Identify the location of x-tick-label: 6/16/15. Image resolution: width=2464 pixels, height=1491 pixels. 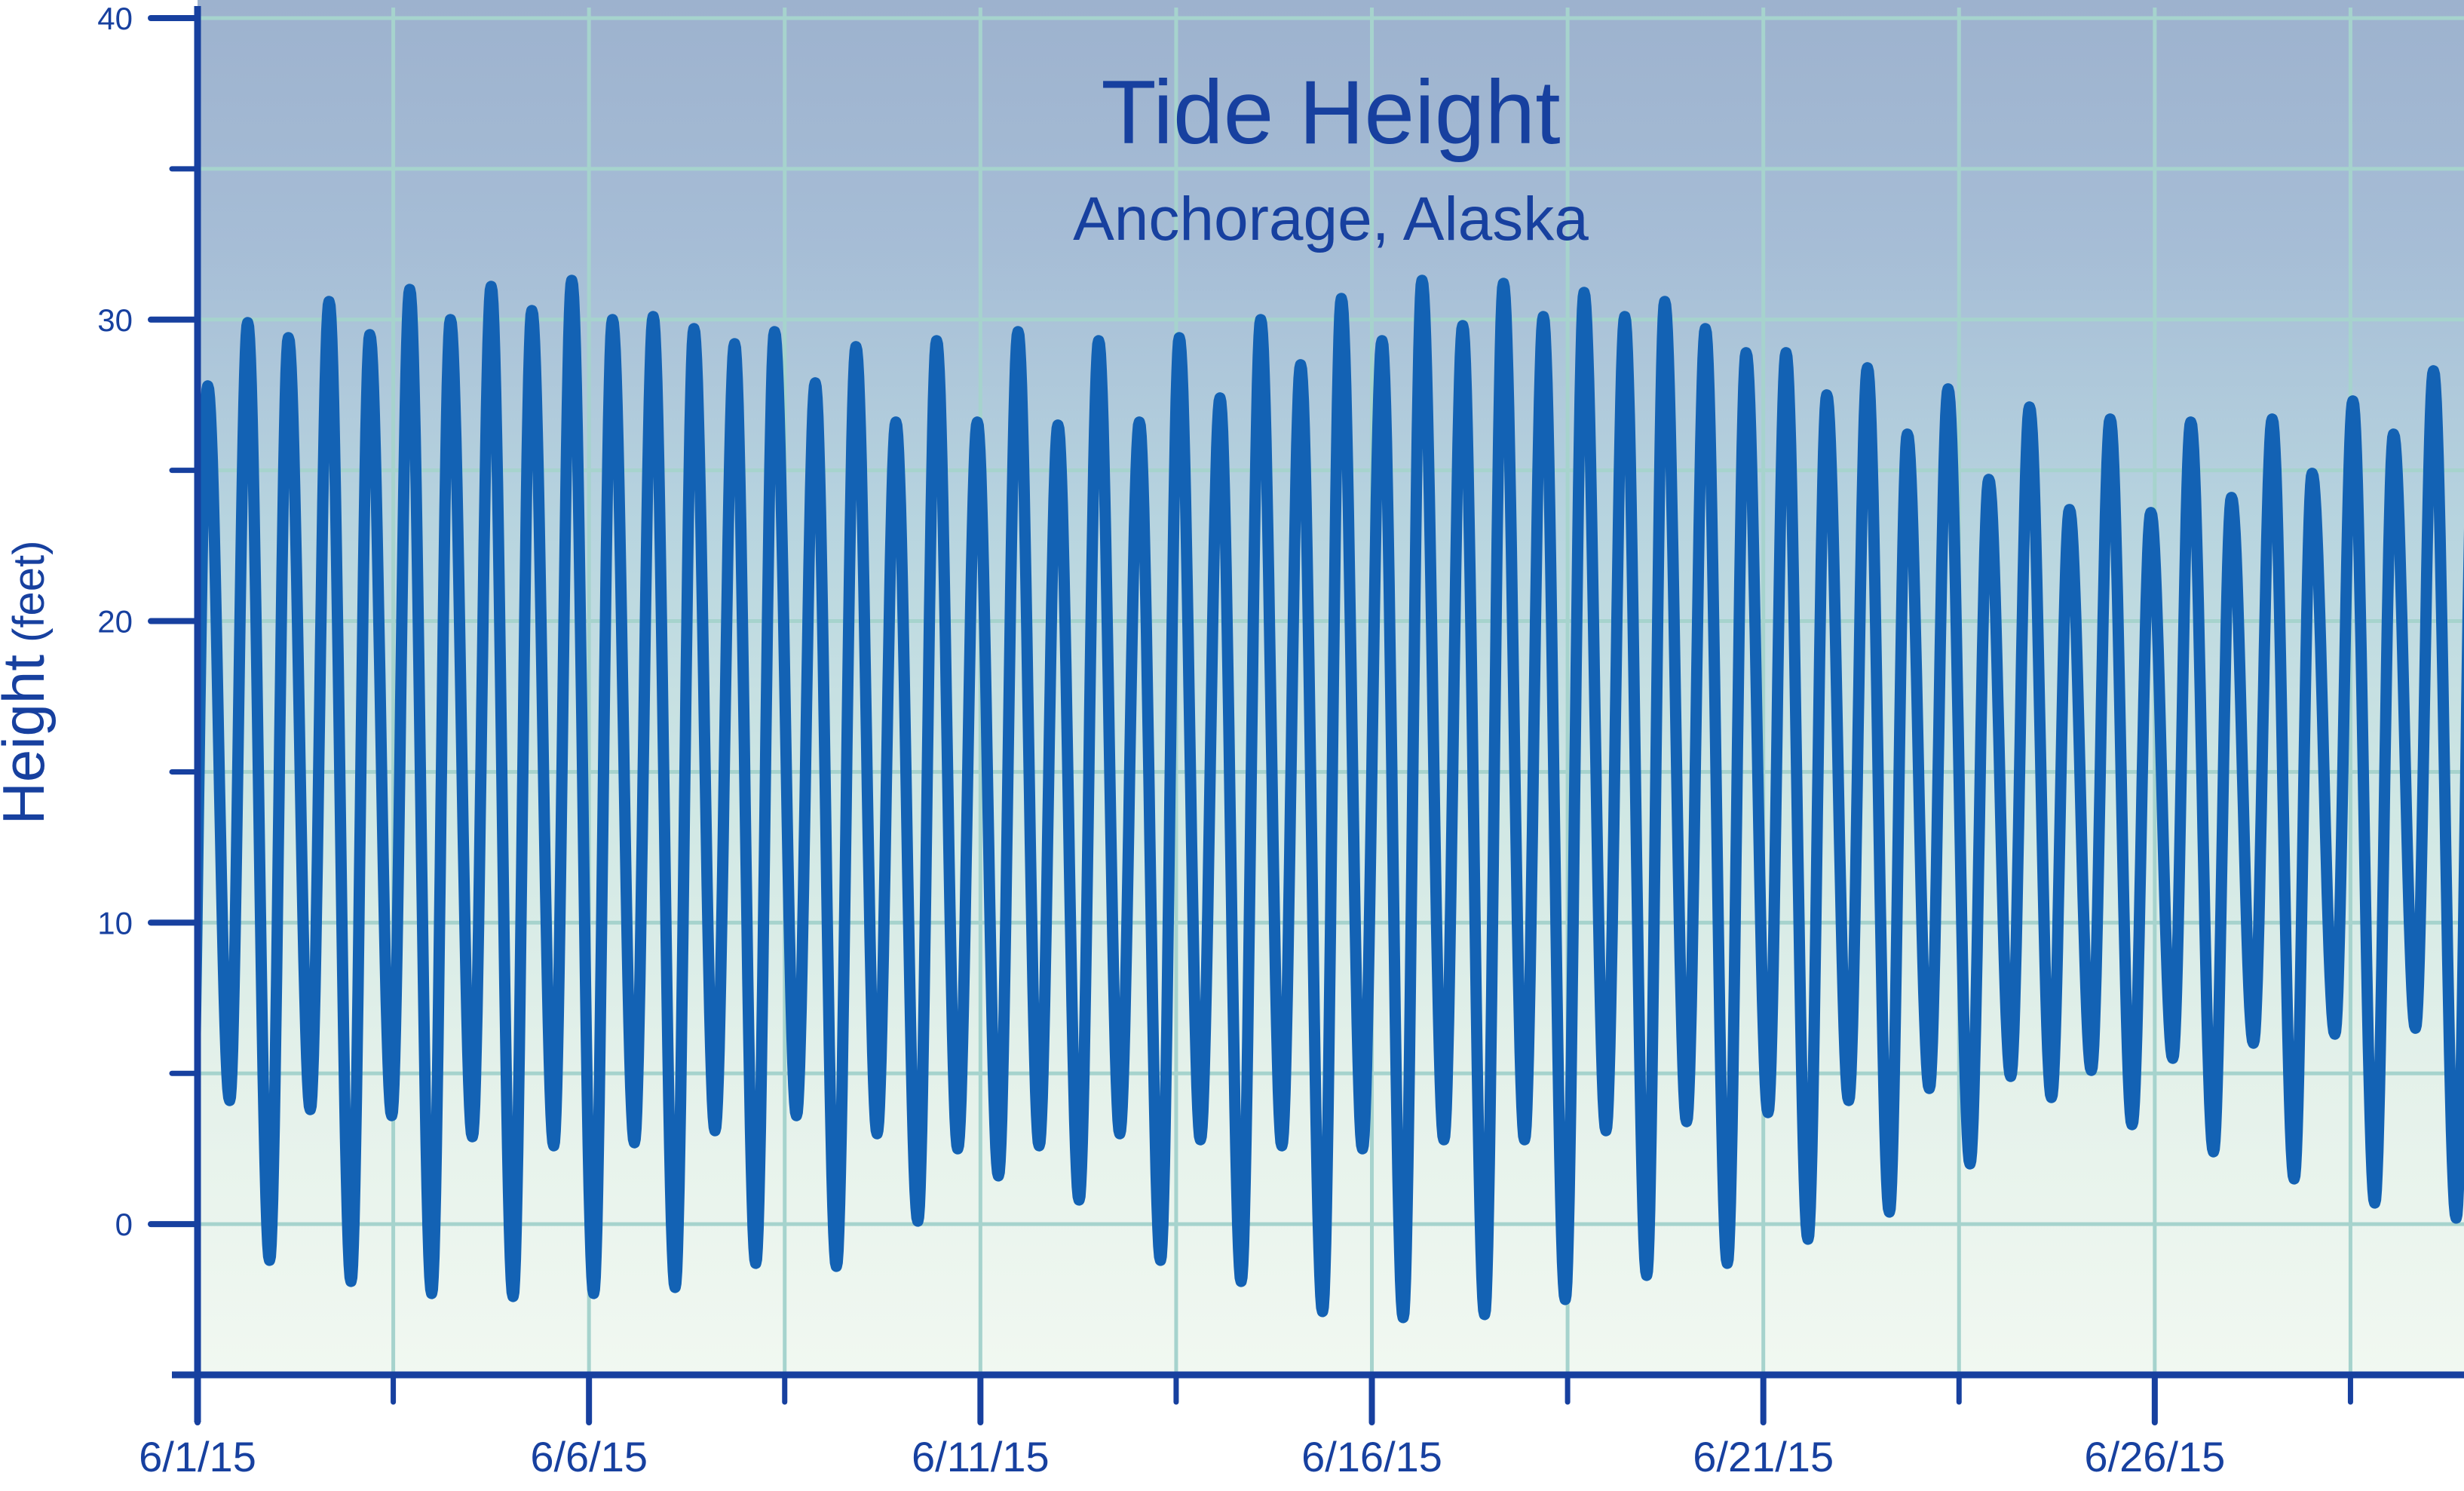
(1372, 1456).